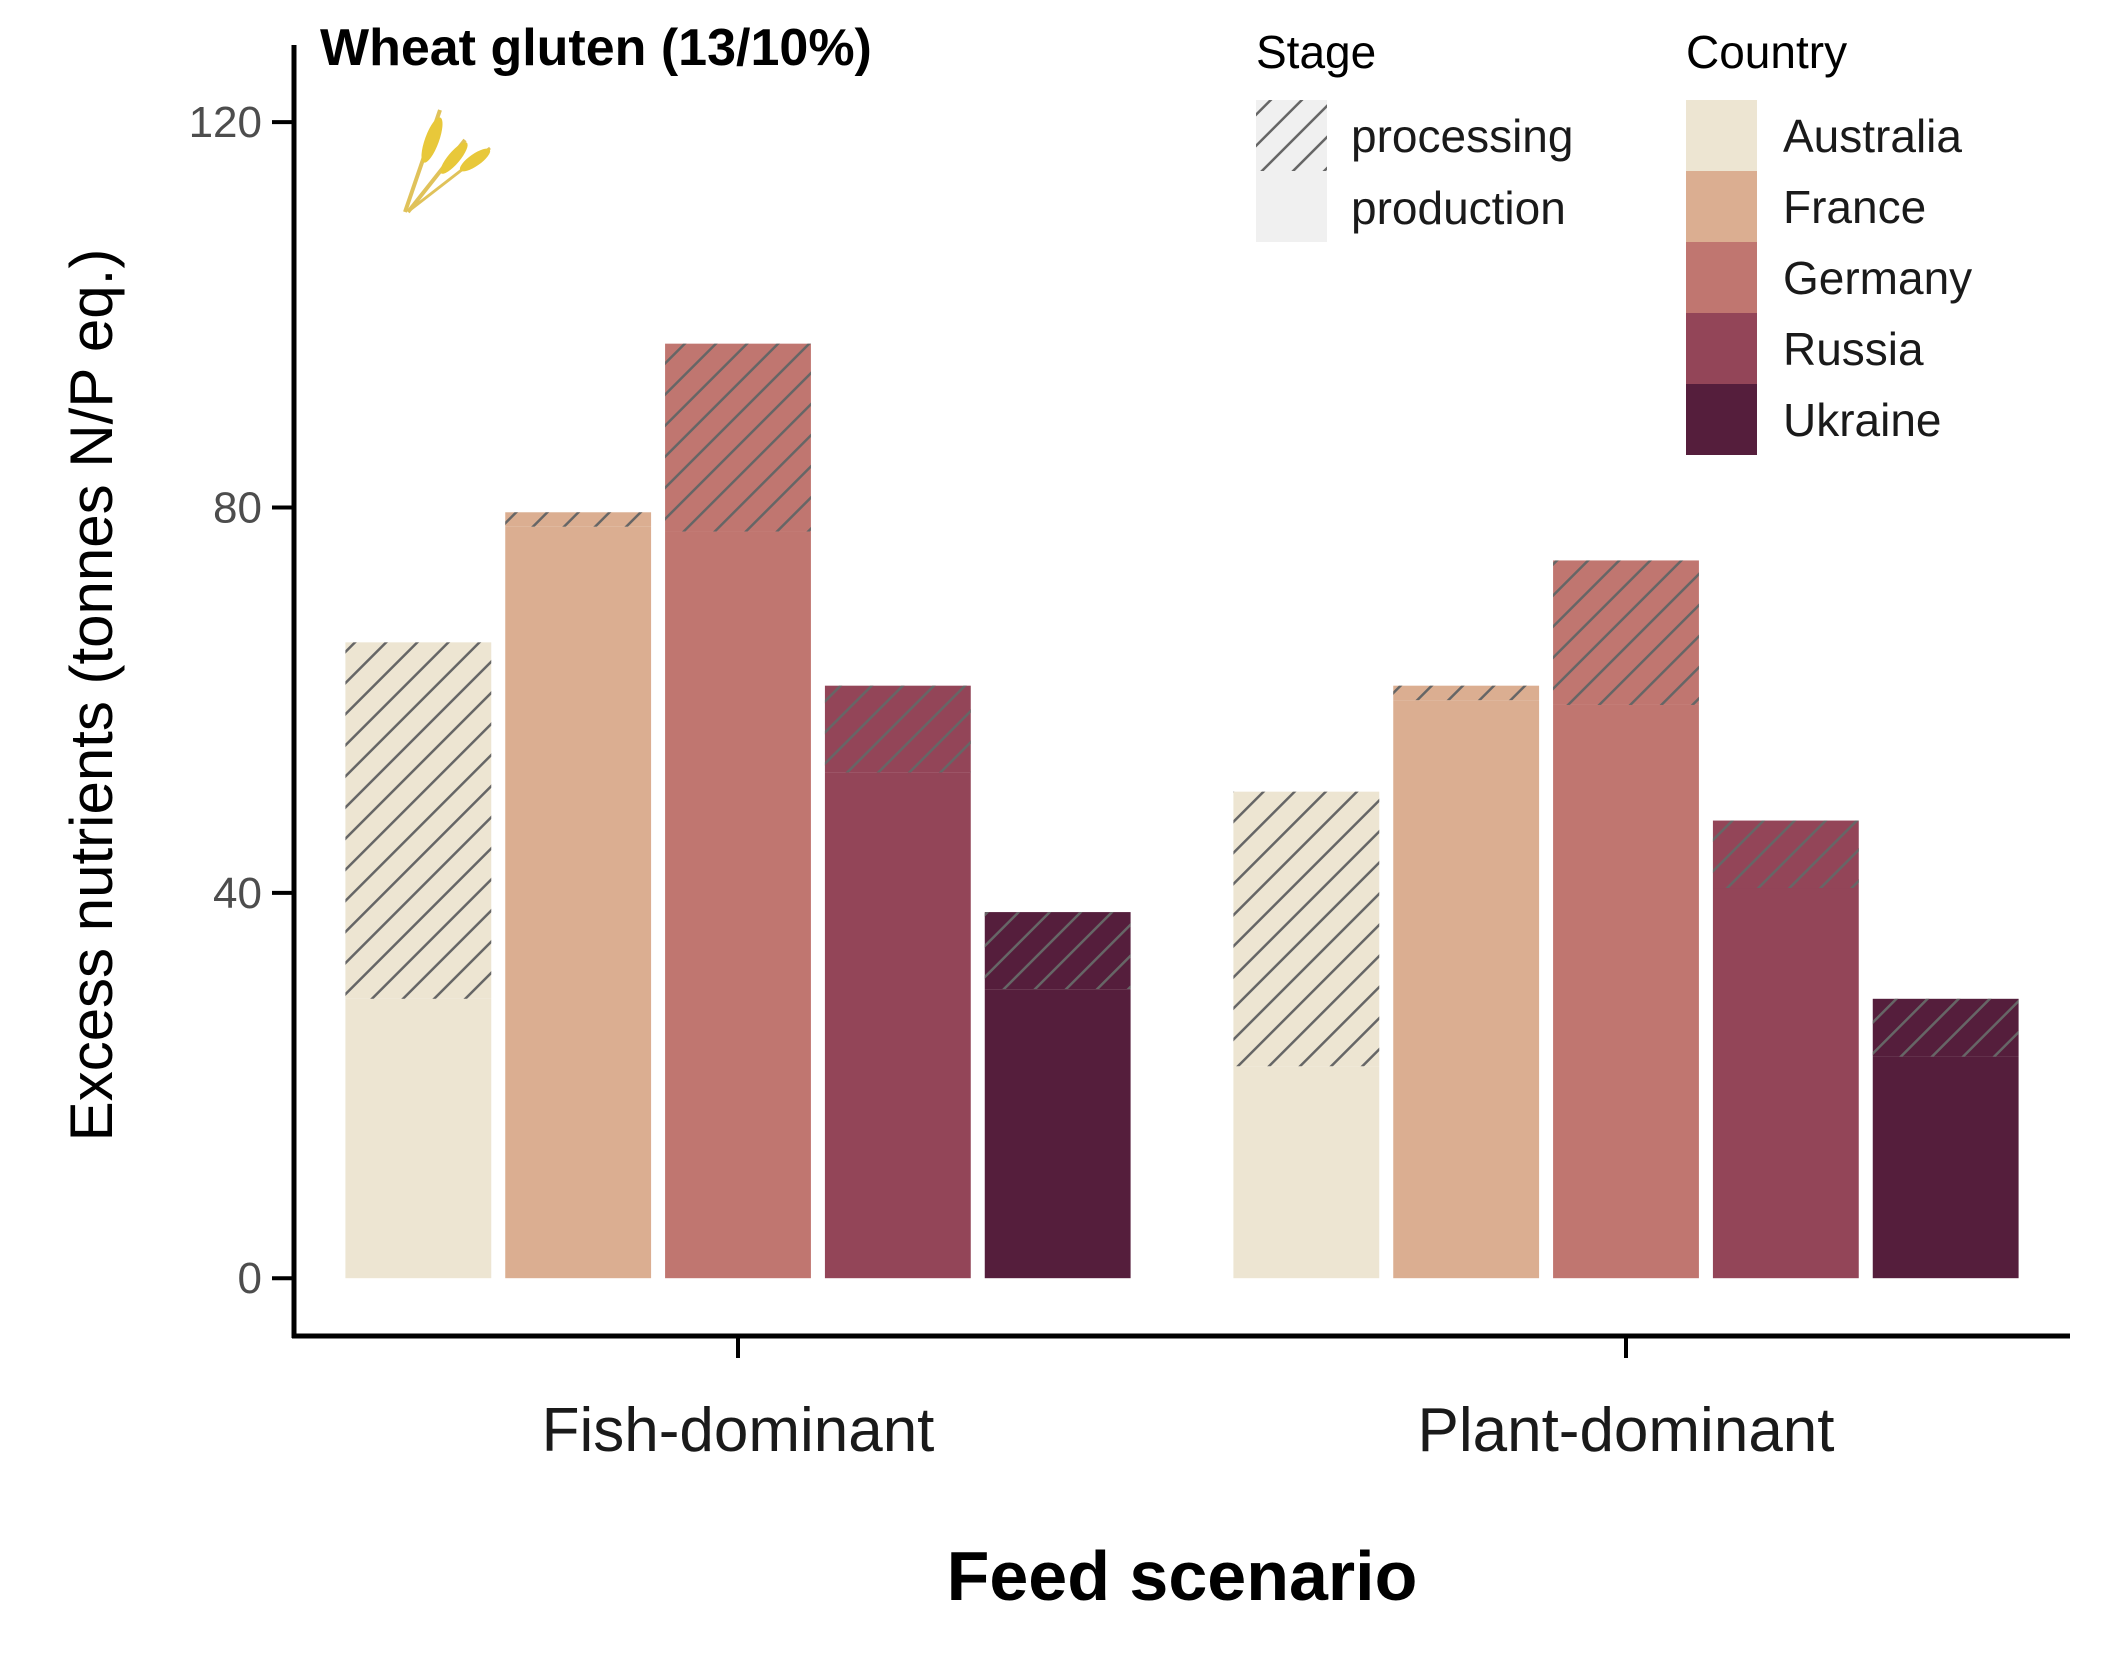  I want to click on legend-stage-swatch-production, so click(1291, 206).